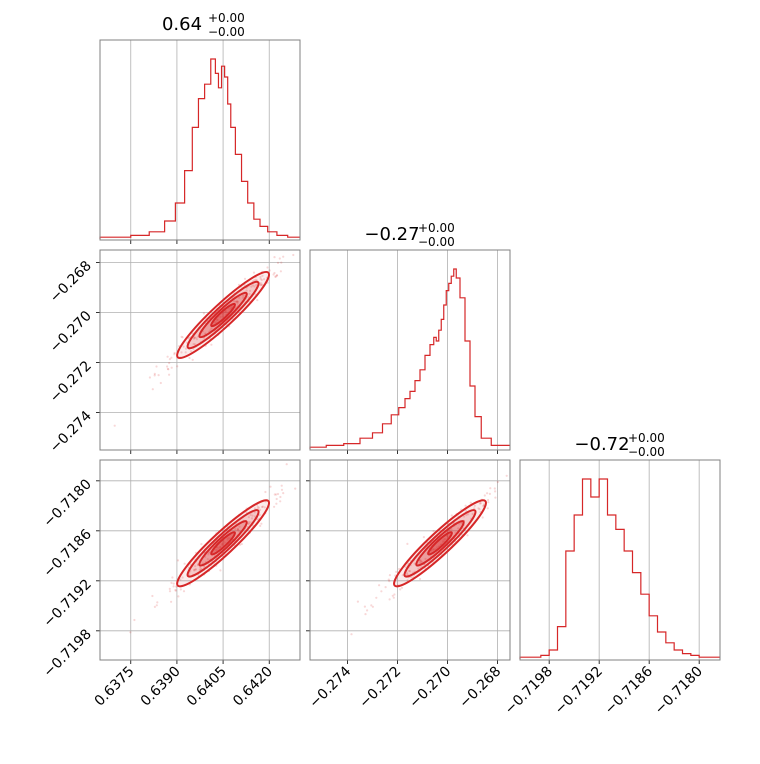  Describe the element at coordinates (430, 688) in the screenshot. I see `x-tick-label-1-2: −0.270` at that location.